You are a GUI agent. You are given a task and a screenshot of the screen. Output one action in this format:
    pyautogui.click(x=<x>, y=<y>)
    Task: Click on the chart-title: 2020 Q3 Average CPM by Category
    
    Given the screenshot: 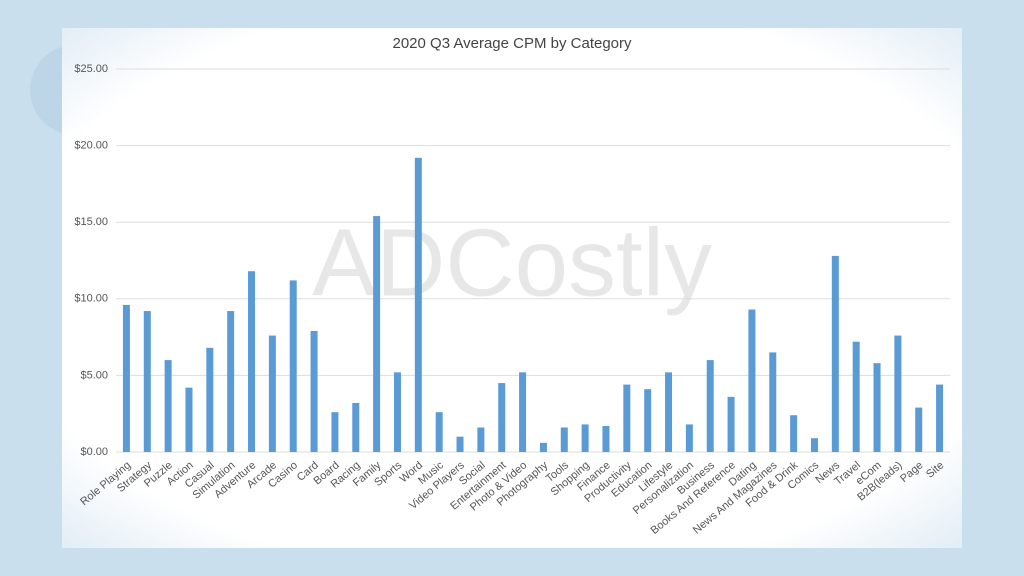 What is the action you would take?
    pyautogui.click(x=512, y=43)
    